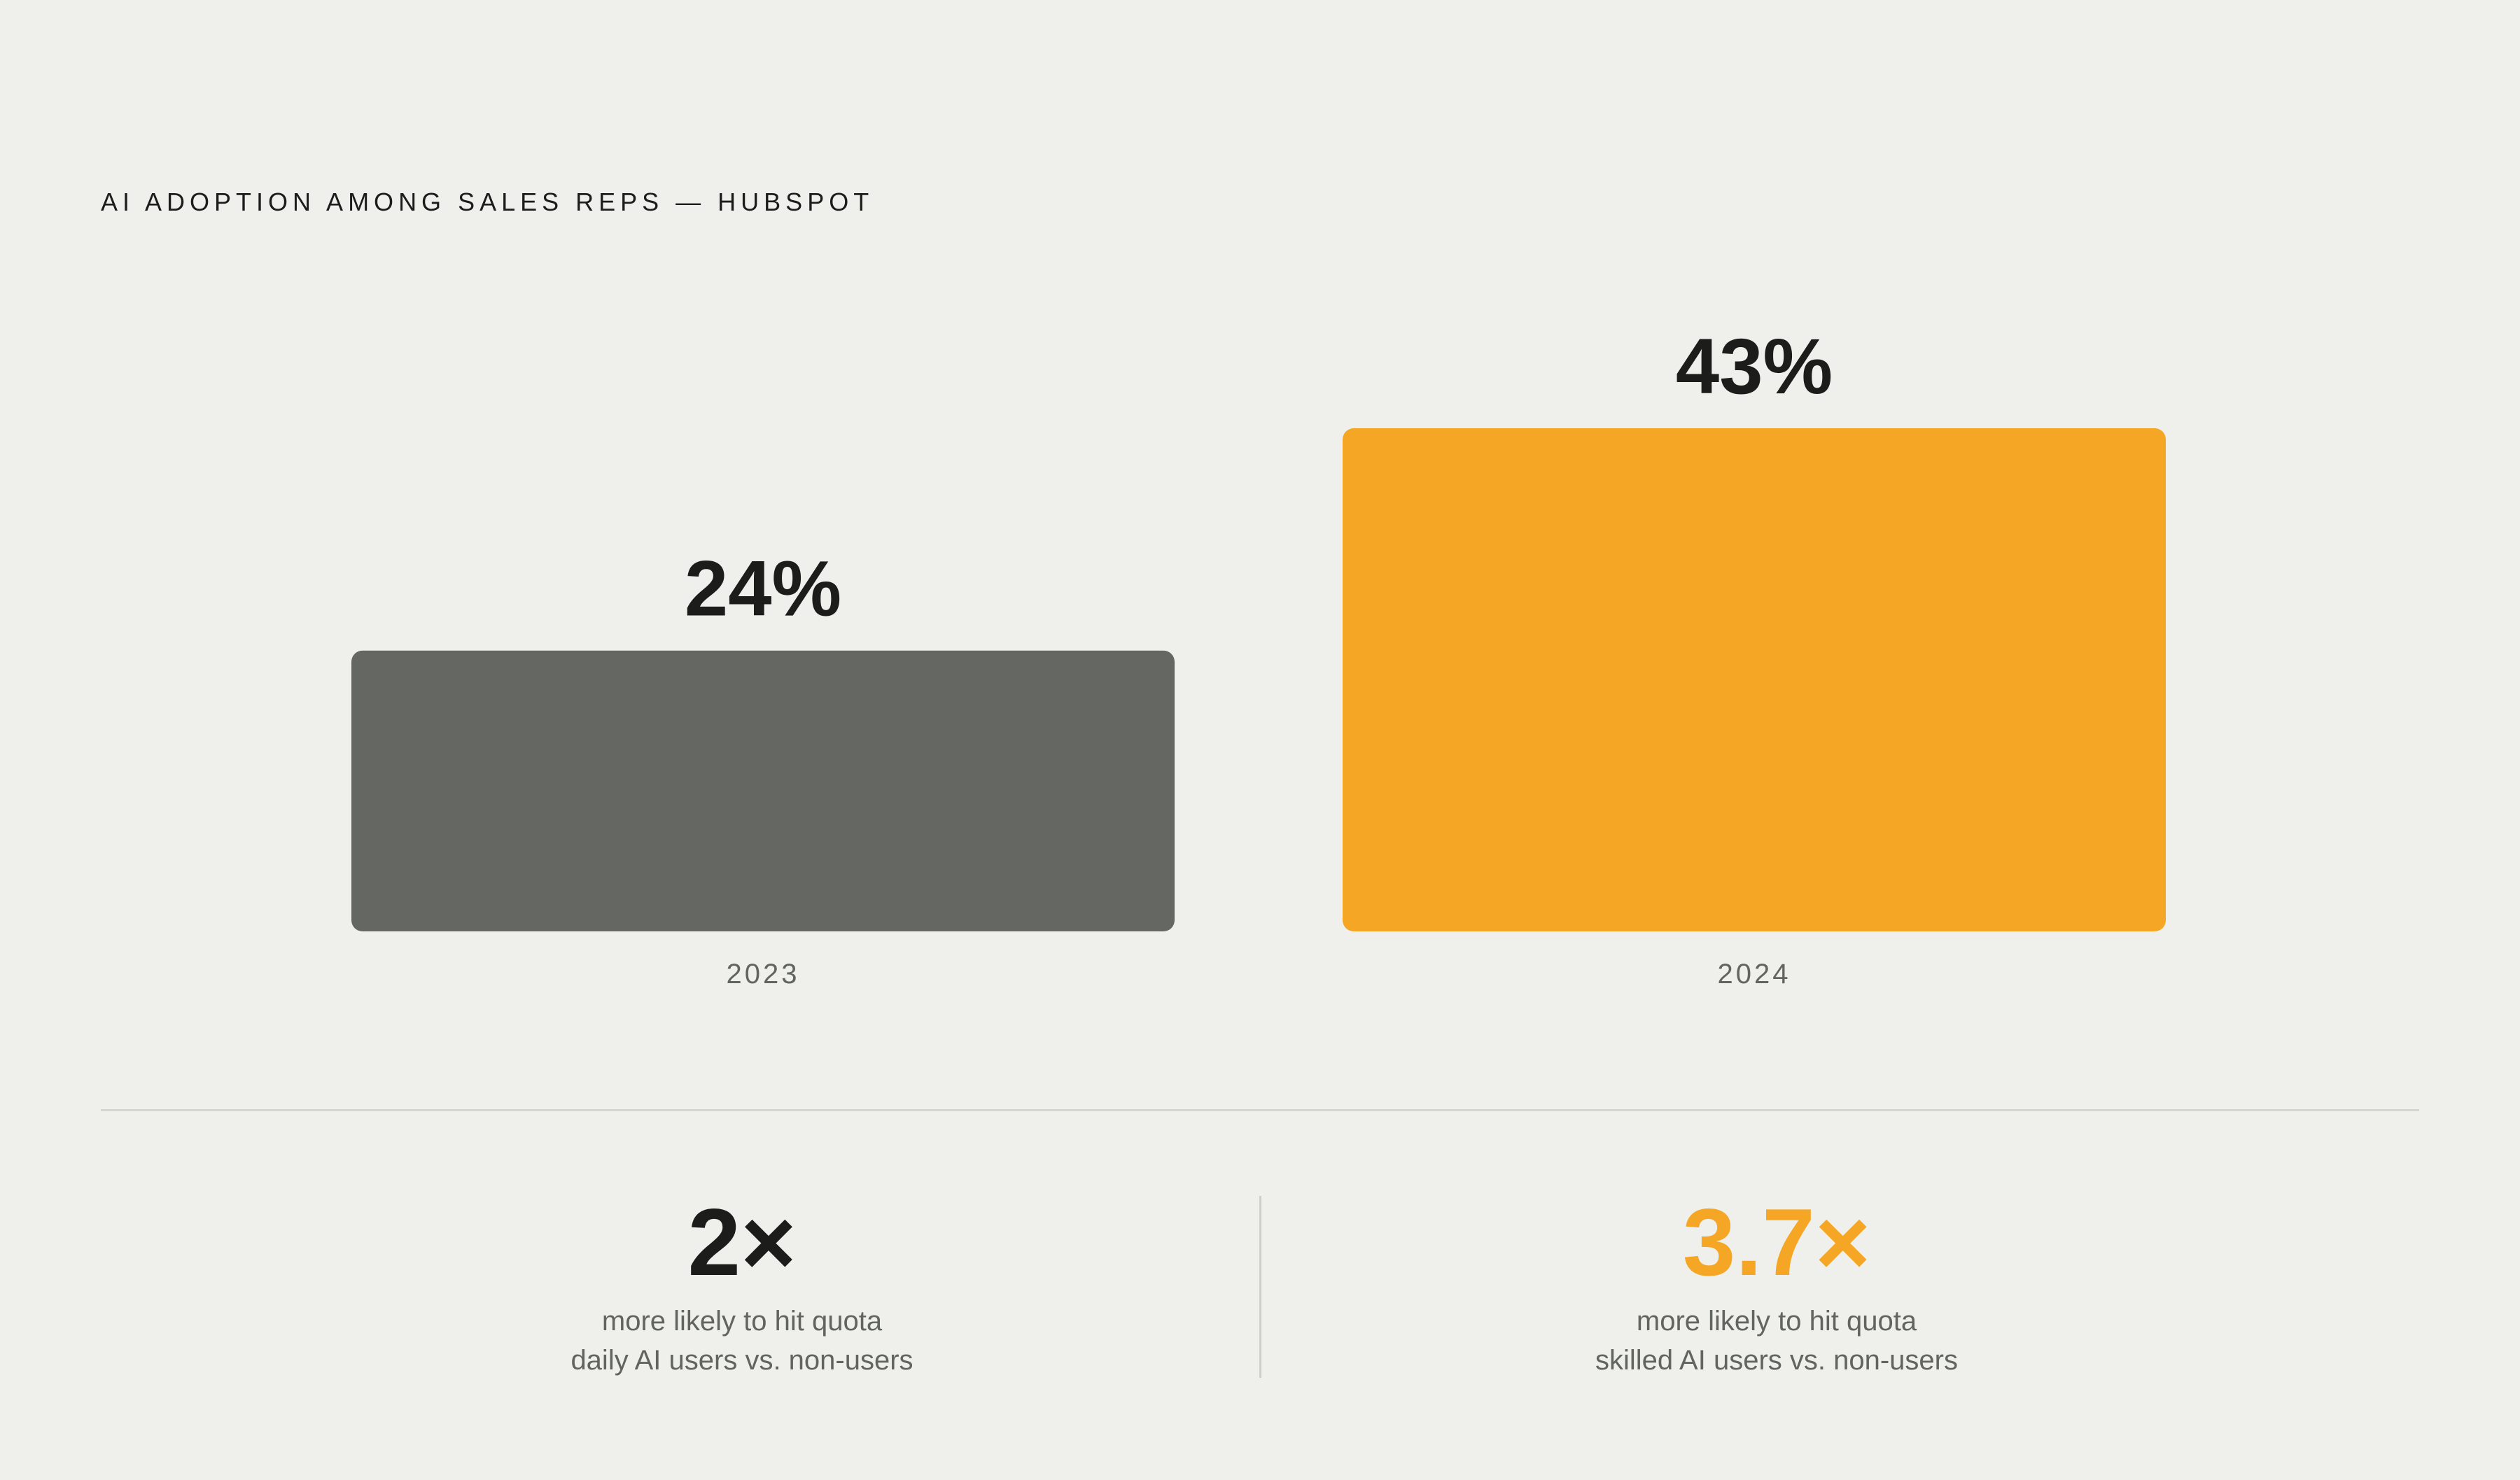 Image resolution: width=2520 pixels, height=1480 pixels. I want to click on stat-value: 2×, so click(742, 1242).